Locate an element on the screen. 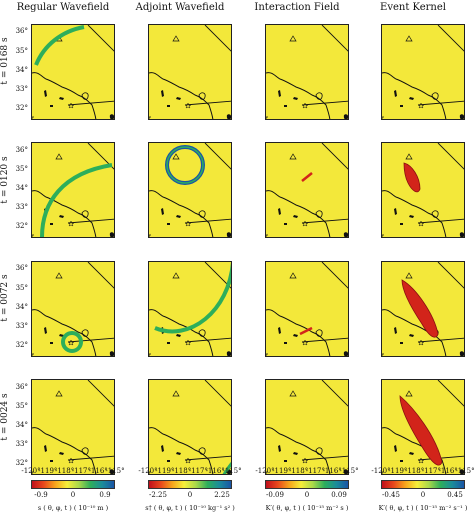 This screenshot has height=516, width=474. y-tick: 33° is located at coordinates (21, 326).